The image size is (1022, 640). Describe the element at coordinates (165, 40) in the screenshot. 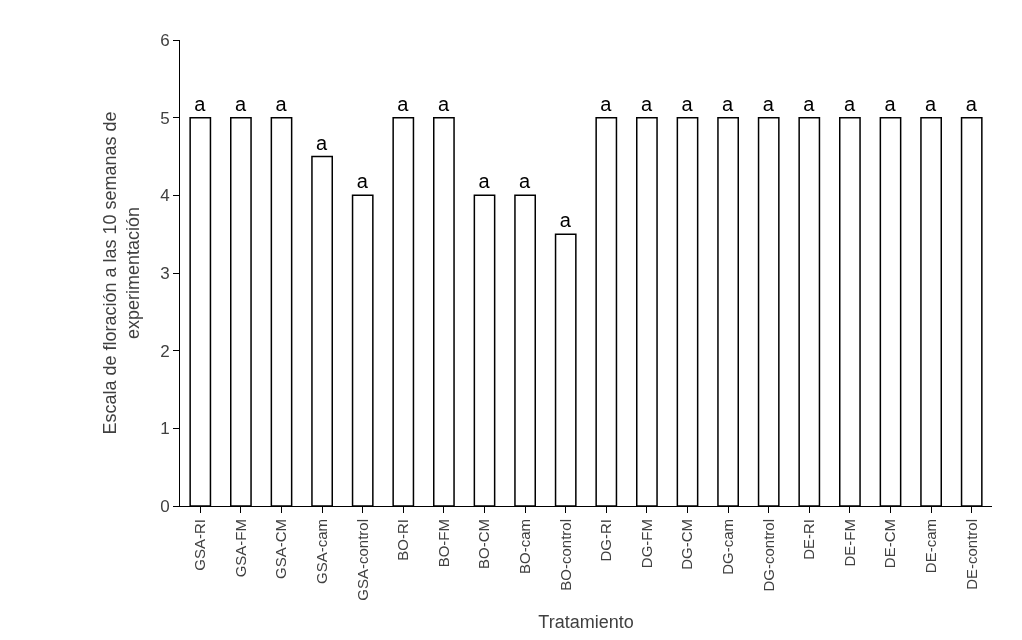

I see `y-tick-label: 6` at that location.